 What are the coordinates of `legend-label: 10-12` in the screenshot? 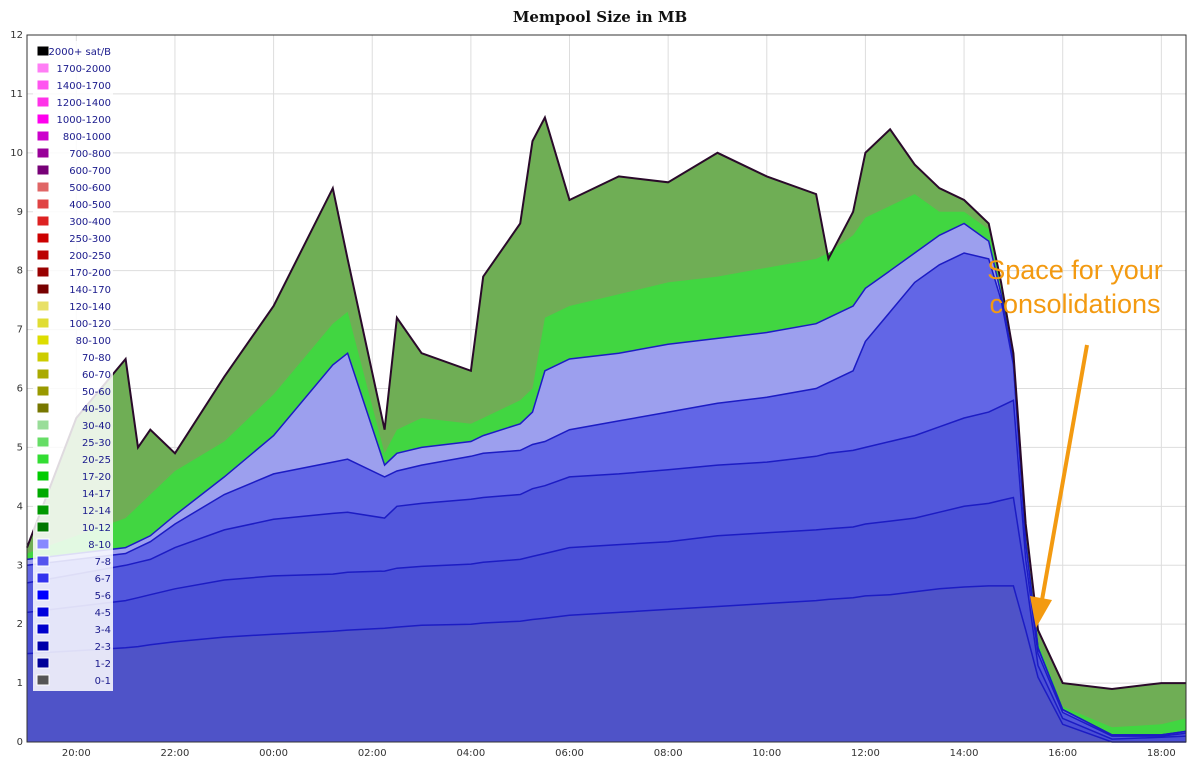 It's located at (96, 528).